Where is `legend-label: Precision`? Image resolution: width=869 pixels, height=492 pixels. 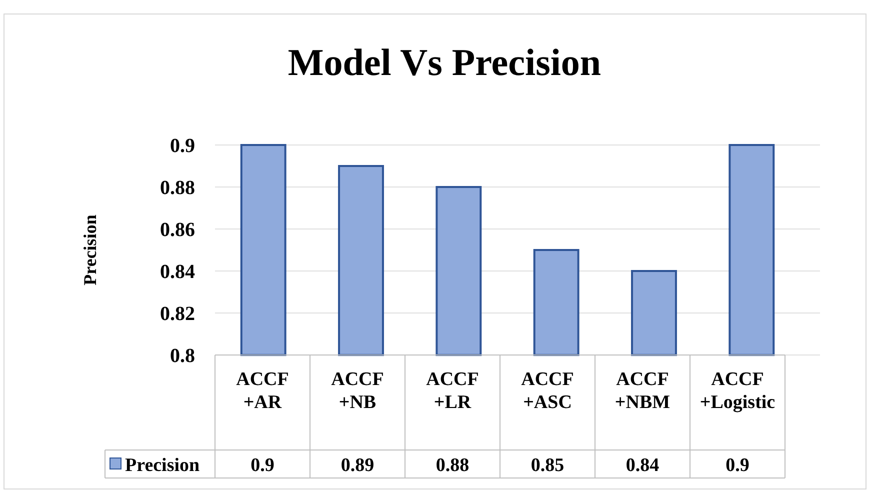 legend-label: Precision is located at coordinates (162, 465).